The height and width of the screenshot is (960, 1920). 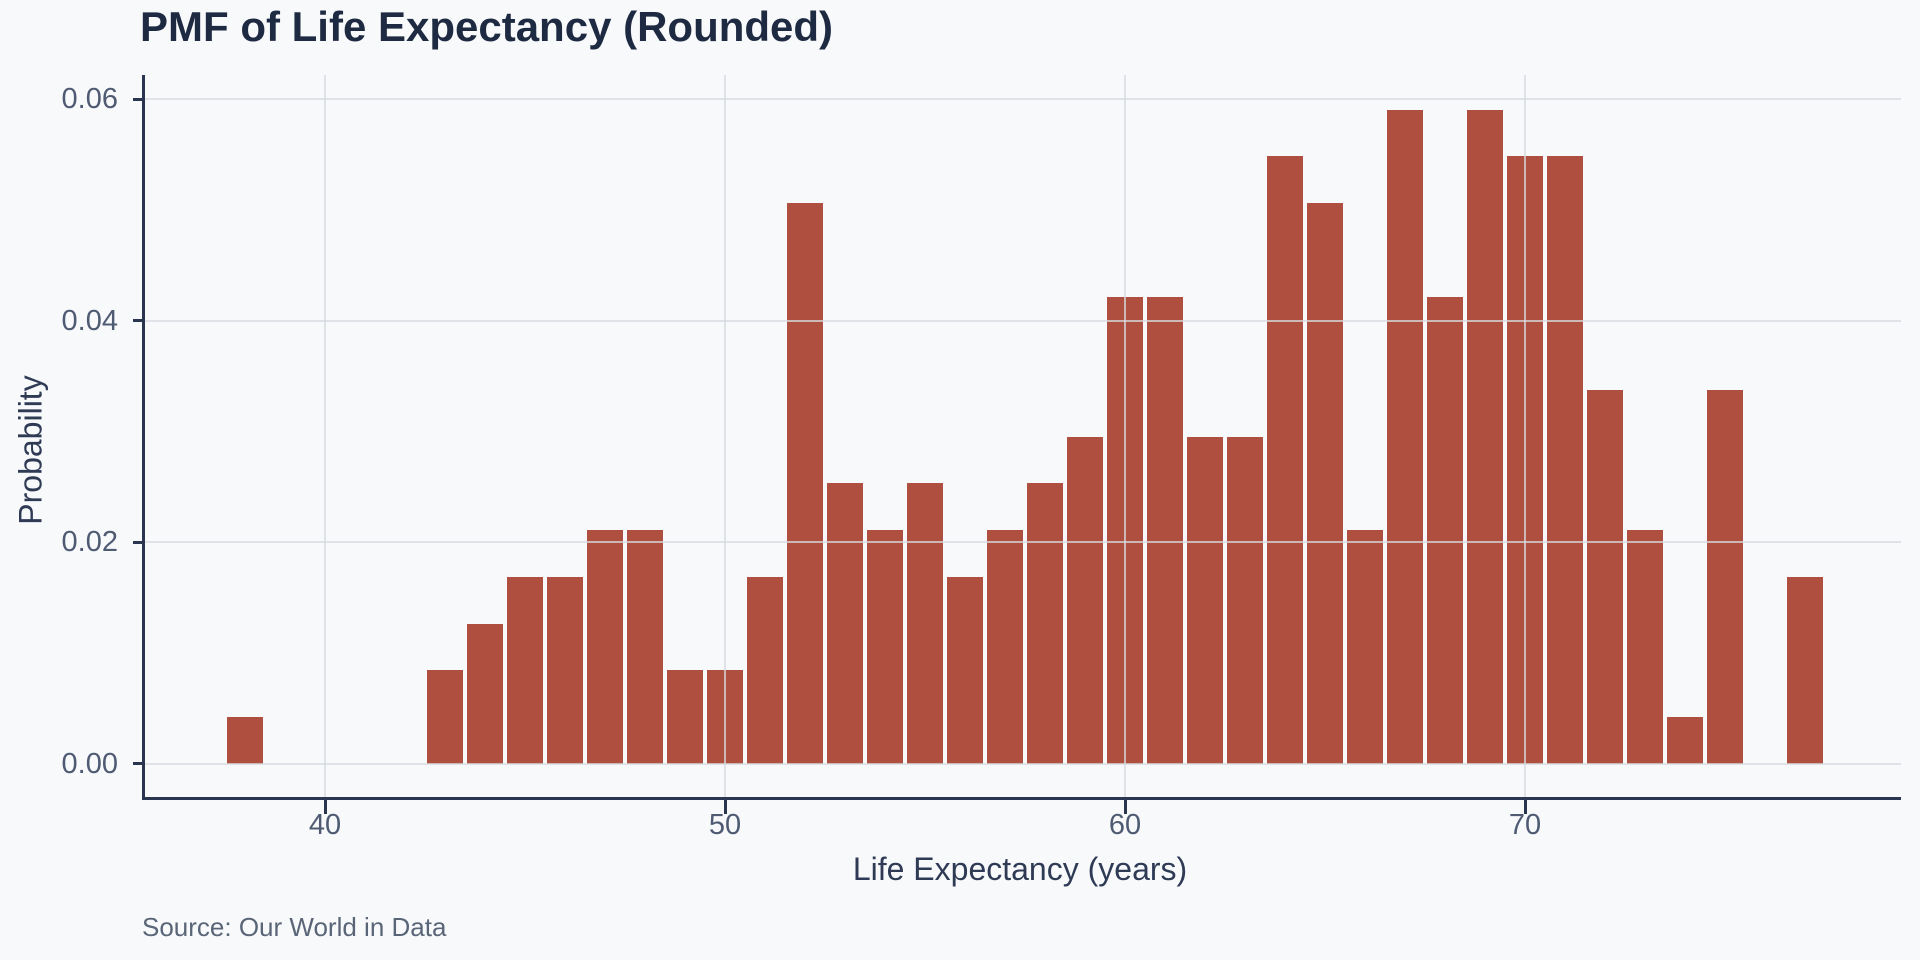 What do you see at coordinates (294, 927) in the screenshot?
I see `source-note: Source: Our World in Data` at bounding box center [294, 927].